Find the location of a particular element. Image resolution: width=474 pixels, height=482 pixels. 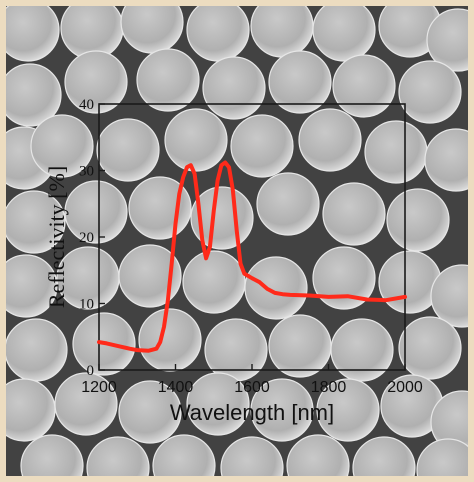

y-tick-label-0: 0 is located at coordinates (91, 371).